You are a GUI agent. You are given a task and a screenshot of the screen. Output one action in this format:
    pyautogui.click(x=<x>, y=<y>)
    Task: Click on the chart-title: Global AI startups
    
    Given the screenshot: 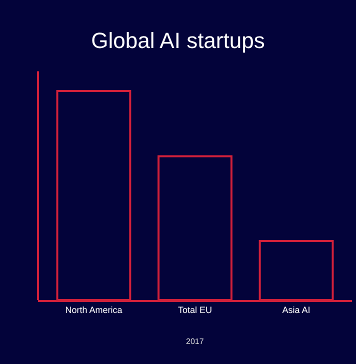 What is the action you would take?
    pyautogui.click(x=178, y=41)
    